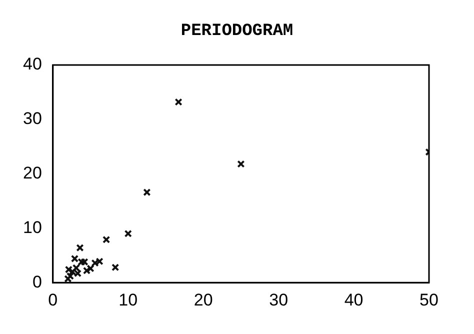 This screenshot has height=334, width=474. Describe the element at coordinates (278, 300) in the screenshot. I see `x-tick-label: 30` at that location.